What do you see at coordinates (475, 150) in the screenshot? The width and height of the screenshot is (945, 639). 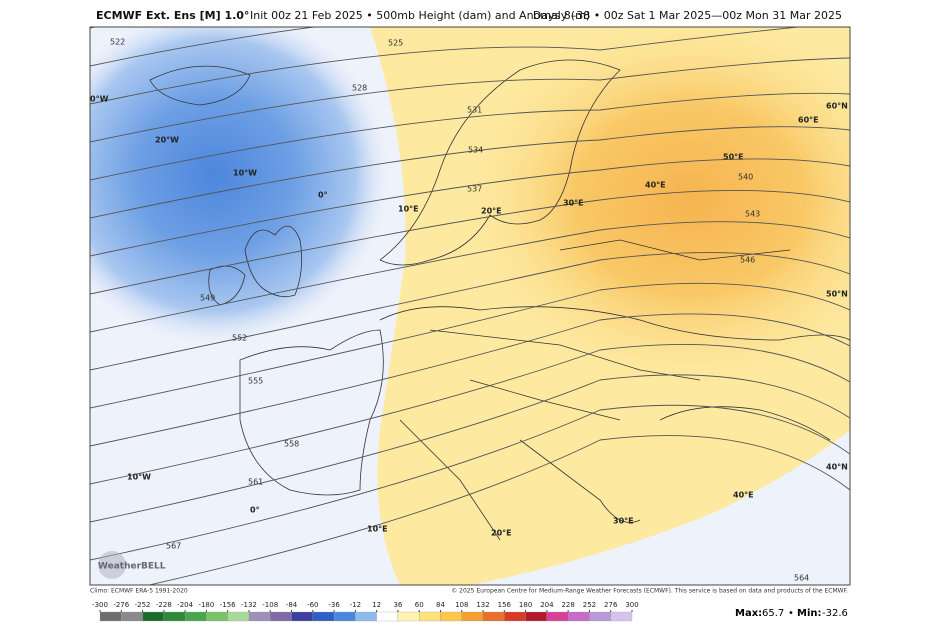 I see `contour-label: 534` at bounding box center [475, 150].